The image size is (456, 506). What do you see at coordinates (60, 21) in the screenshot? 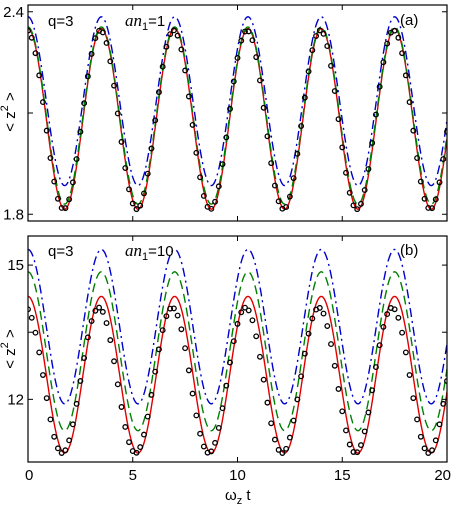
I see `annotation-q-a: q=3` at bounding box center [60, 21].